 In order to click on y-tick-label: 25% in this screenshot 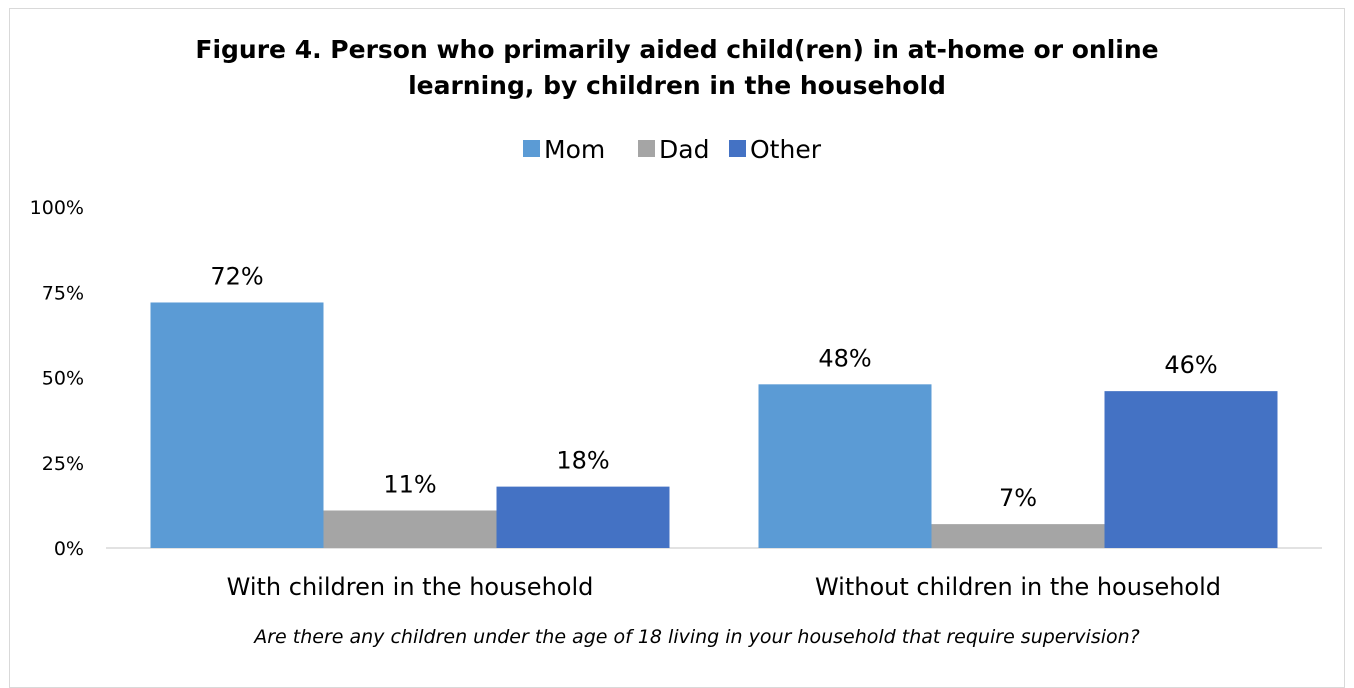, I will do `click(63, 464)`.